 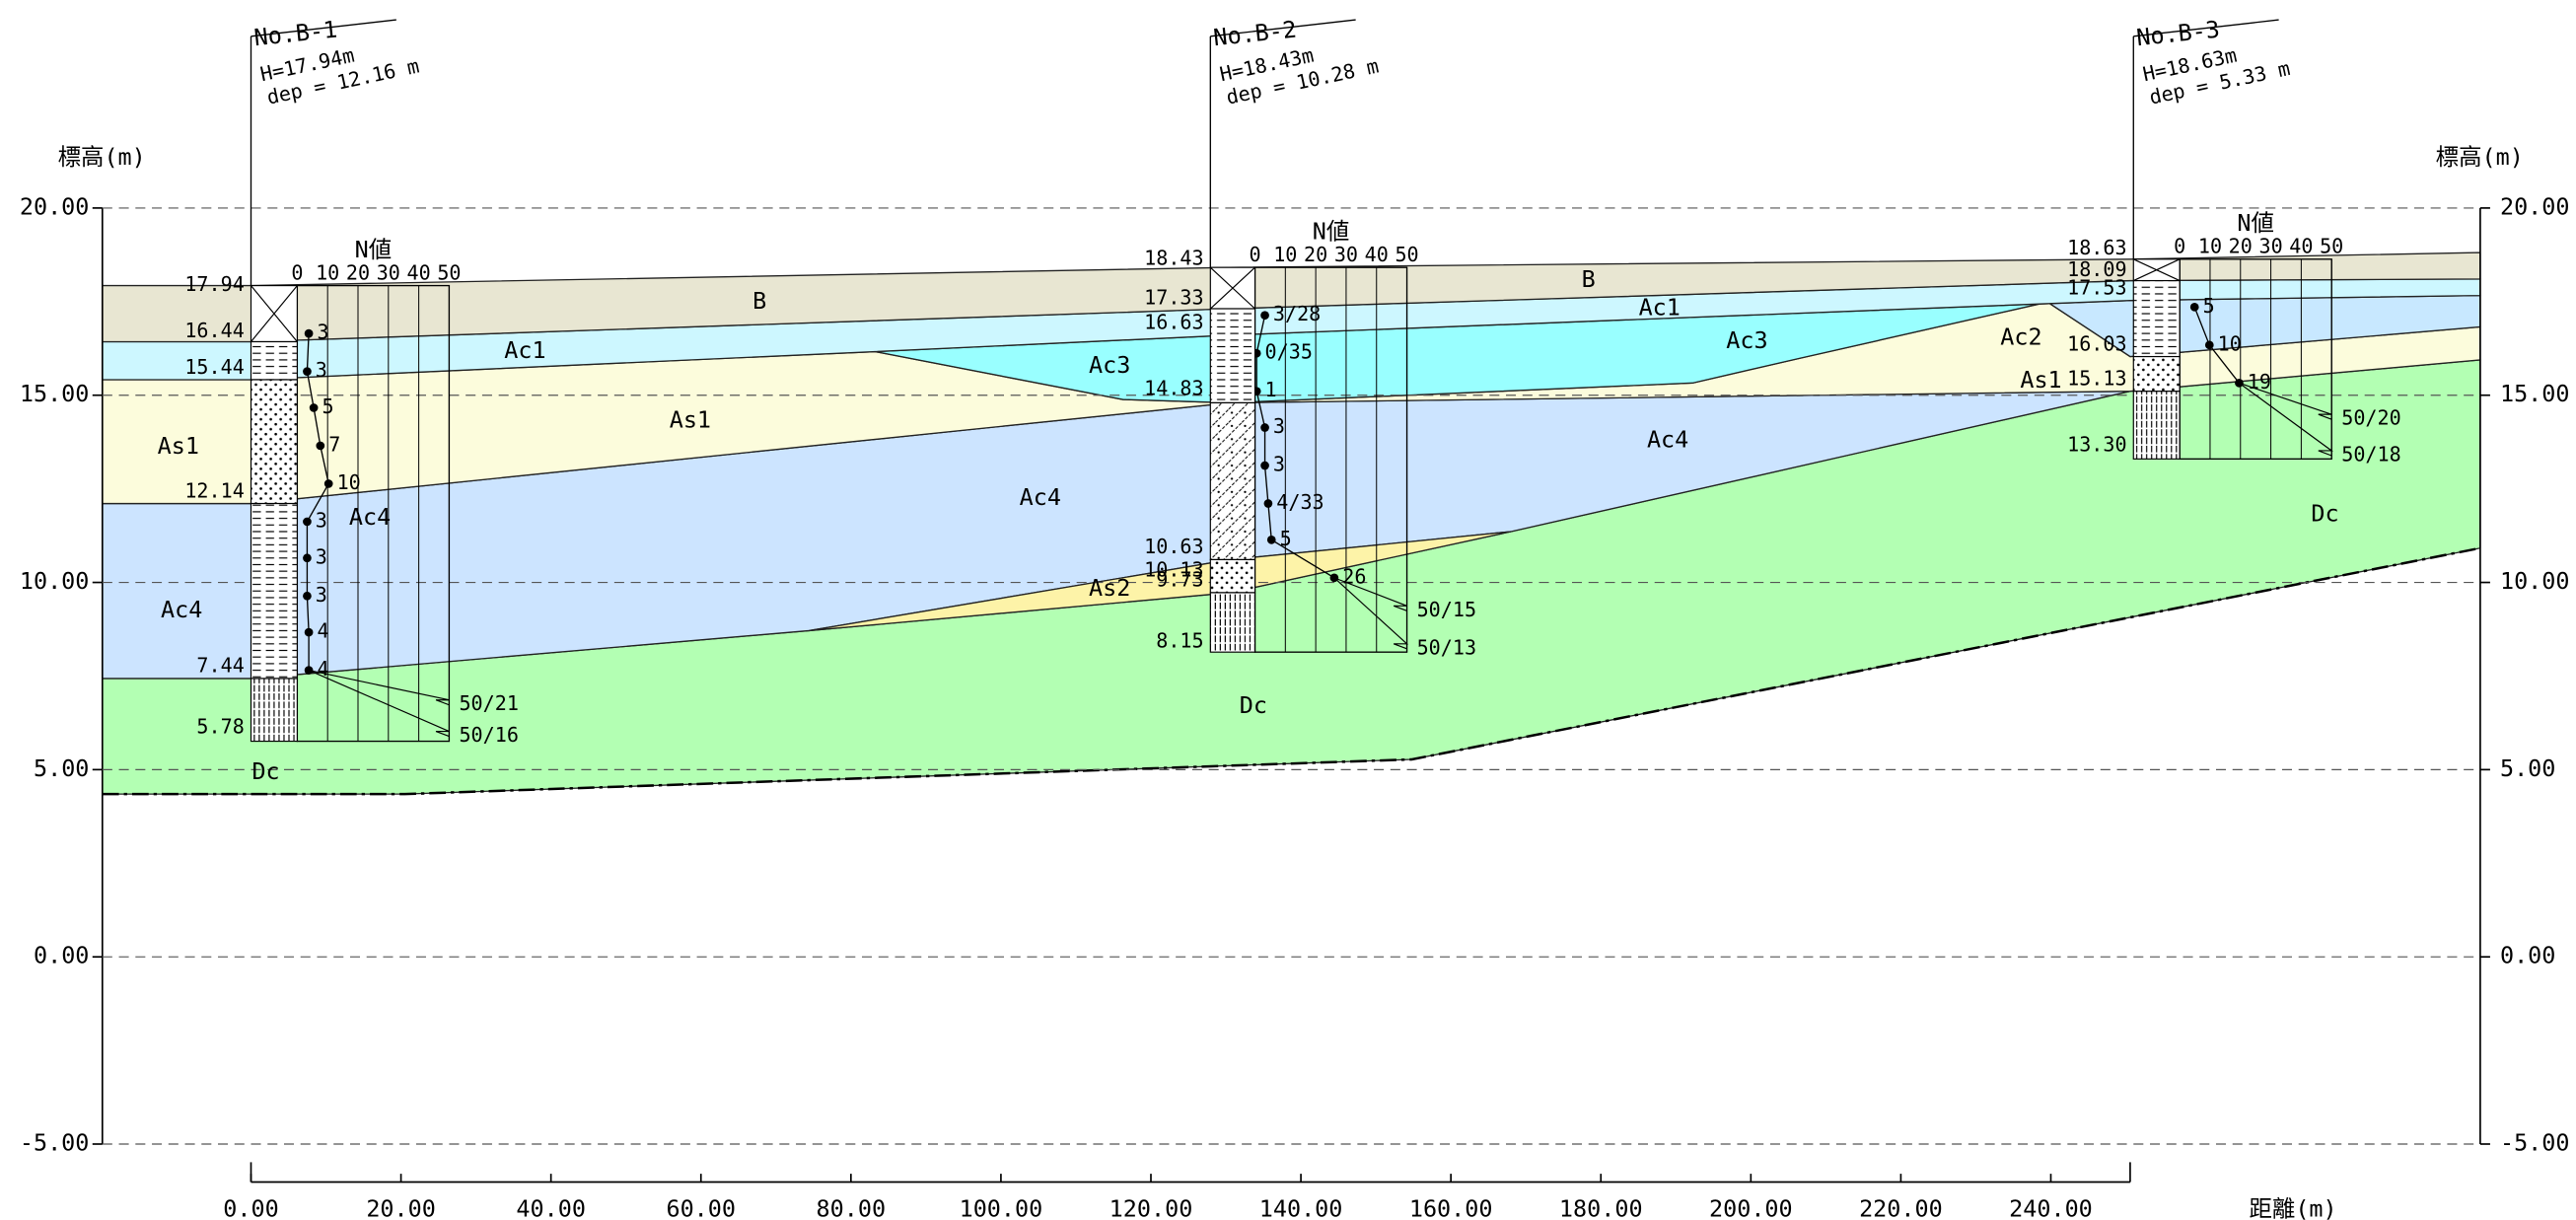 I want to click on n-value: 7, so click(x=334, y=444).